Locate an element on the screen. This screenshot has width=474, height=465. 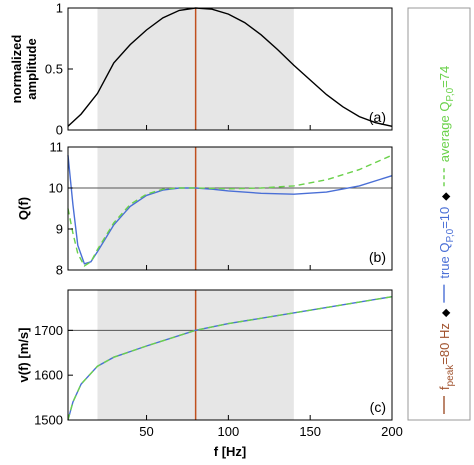
legend-text: =10 is located at coordinates (444, 218).